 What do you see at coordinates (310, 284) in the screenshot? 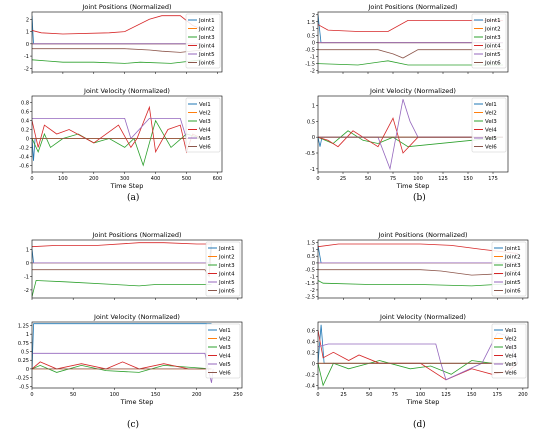
I see `y-tick-label: -1.5` at bounding box center [310, 284].